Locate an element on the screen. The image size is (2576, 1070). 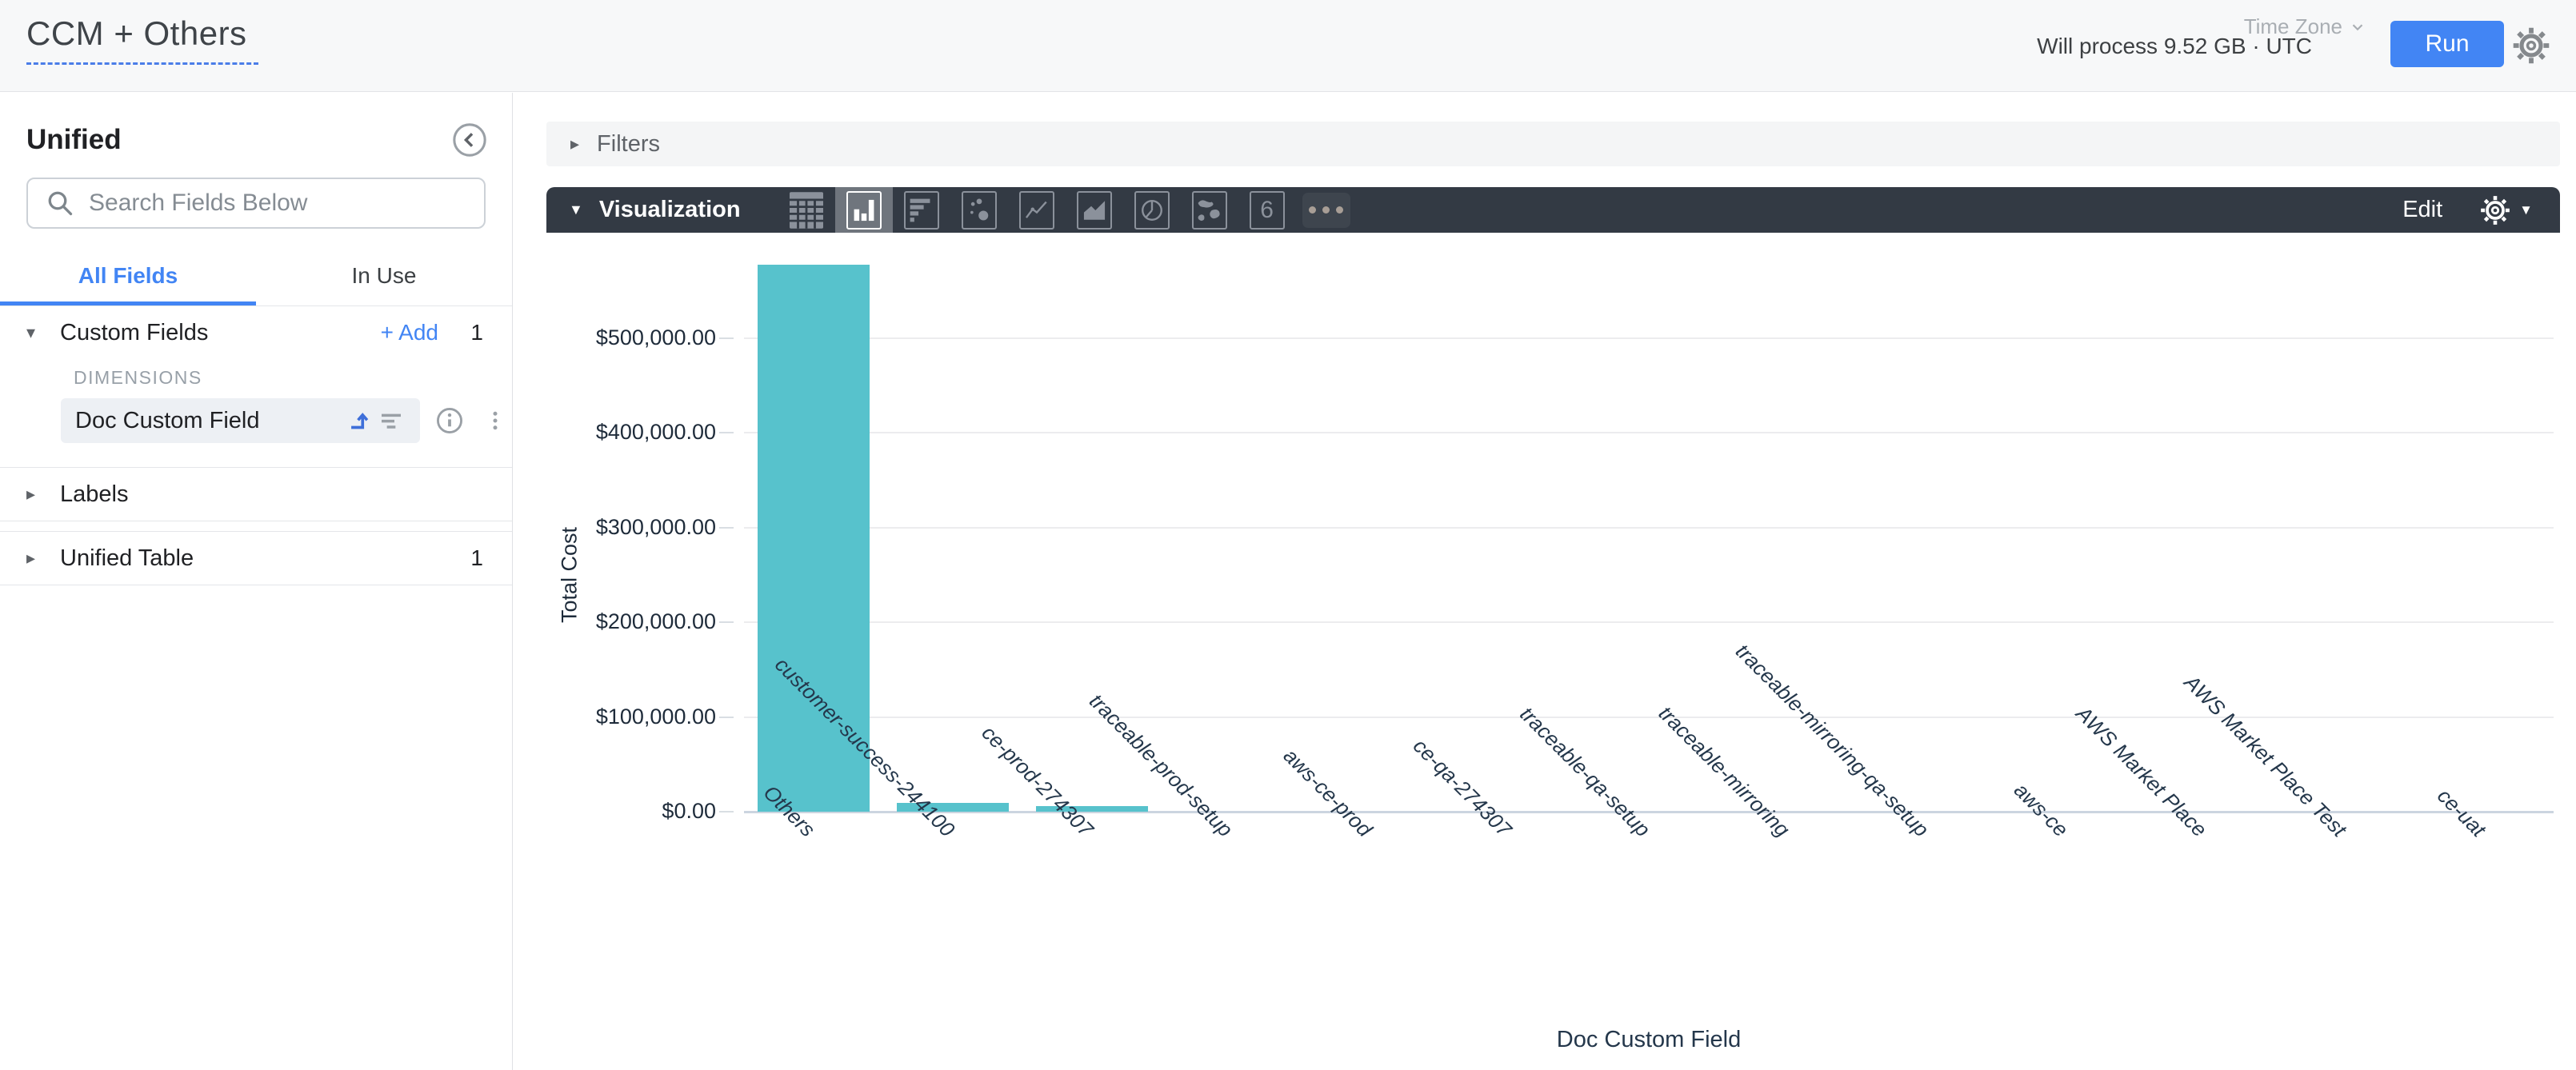
kebab-menu-icon is located at coordinates (496, 420).